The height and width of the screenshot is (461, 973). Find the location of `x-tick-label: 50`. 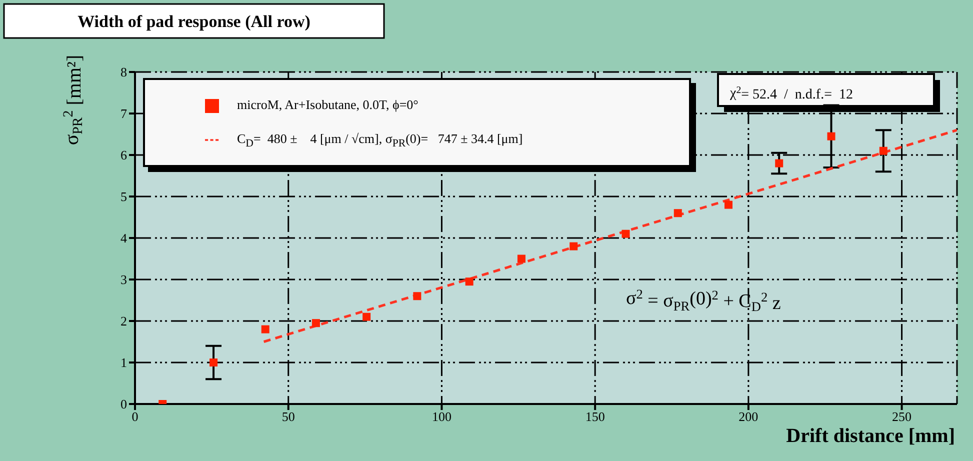

x-tick-label: 50 is located at coordinates (288, 416).